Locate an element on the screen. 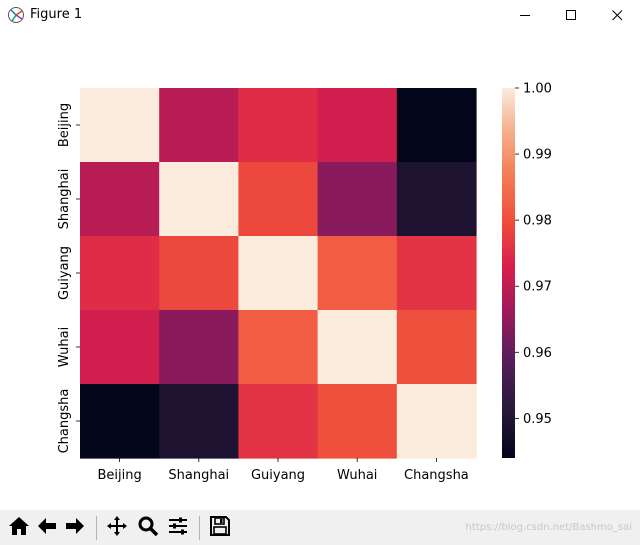  zoom-button is located at coordinates (148, 528).